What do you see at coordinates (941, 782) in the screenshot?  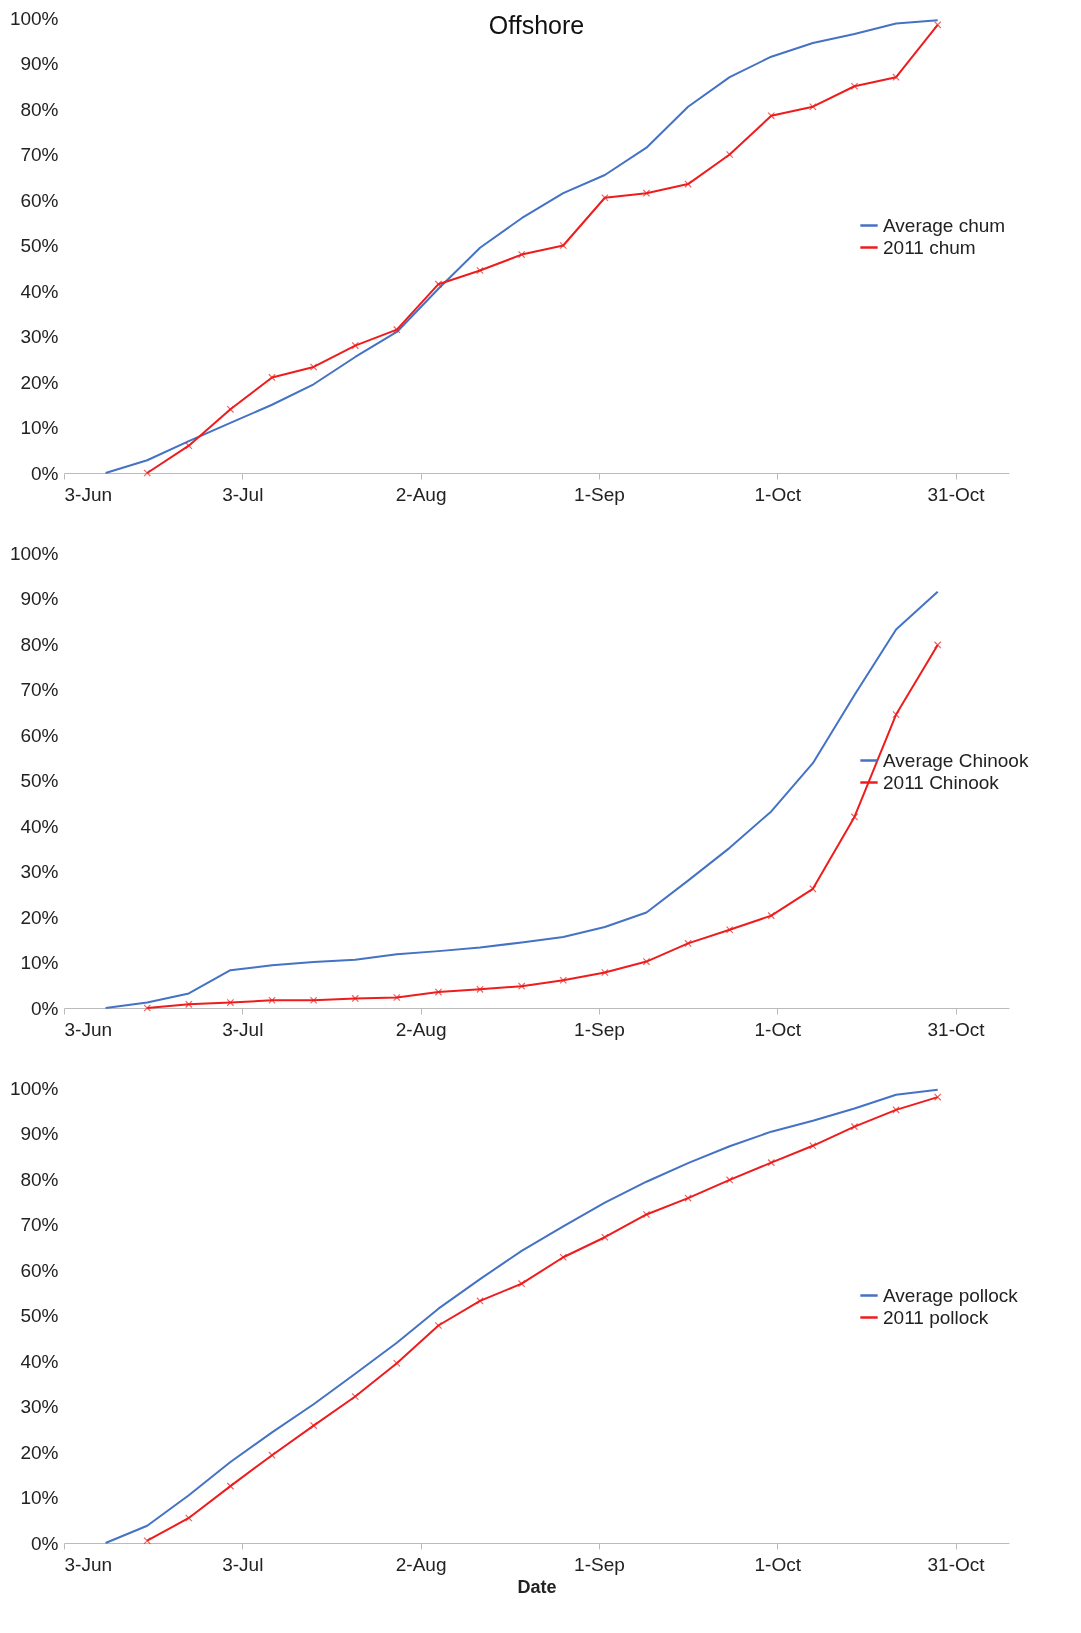 I see `legend-label: 2011 Chinook` at bounding box center [941, 782].